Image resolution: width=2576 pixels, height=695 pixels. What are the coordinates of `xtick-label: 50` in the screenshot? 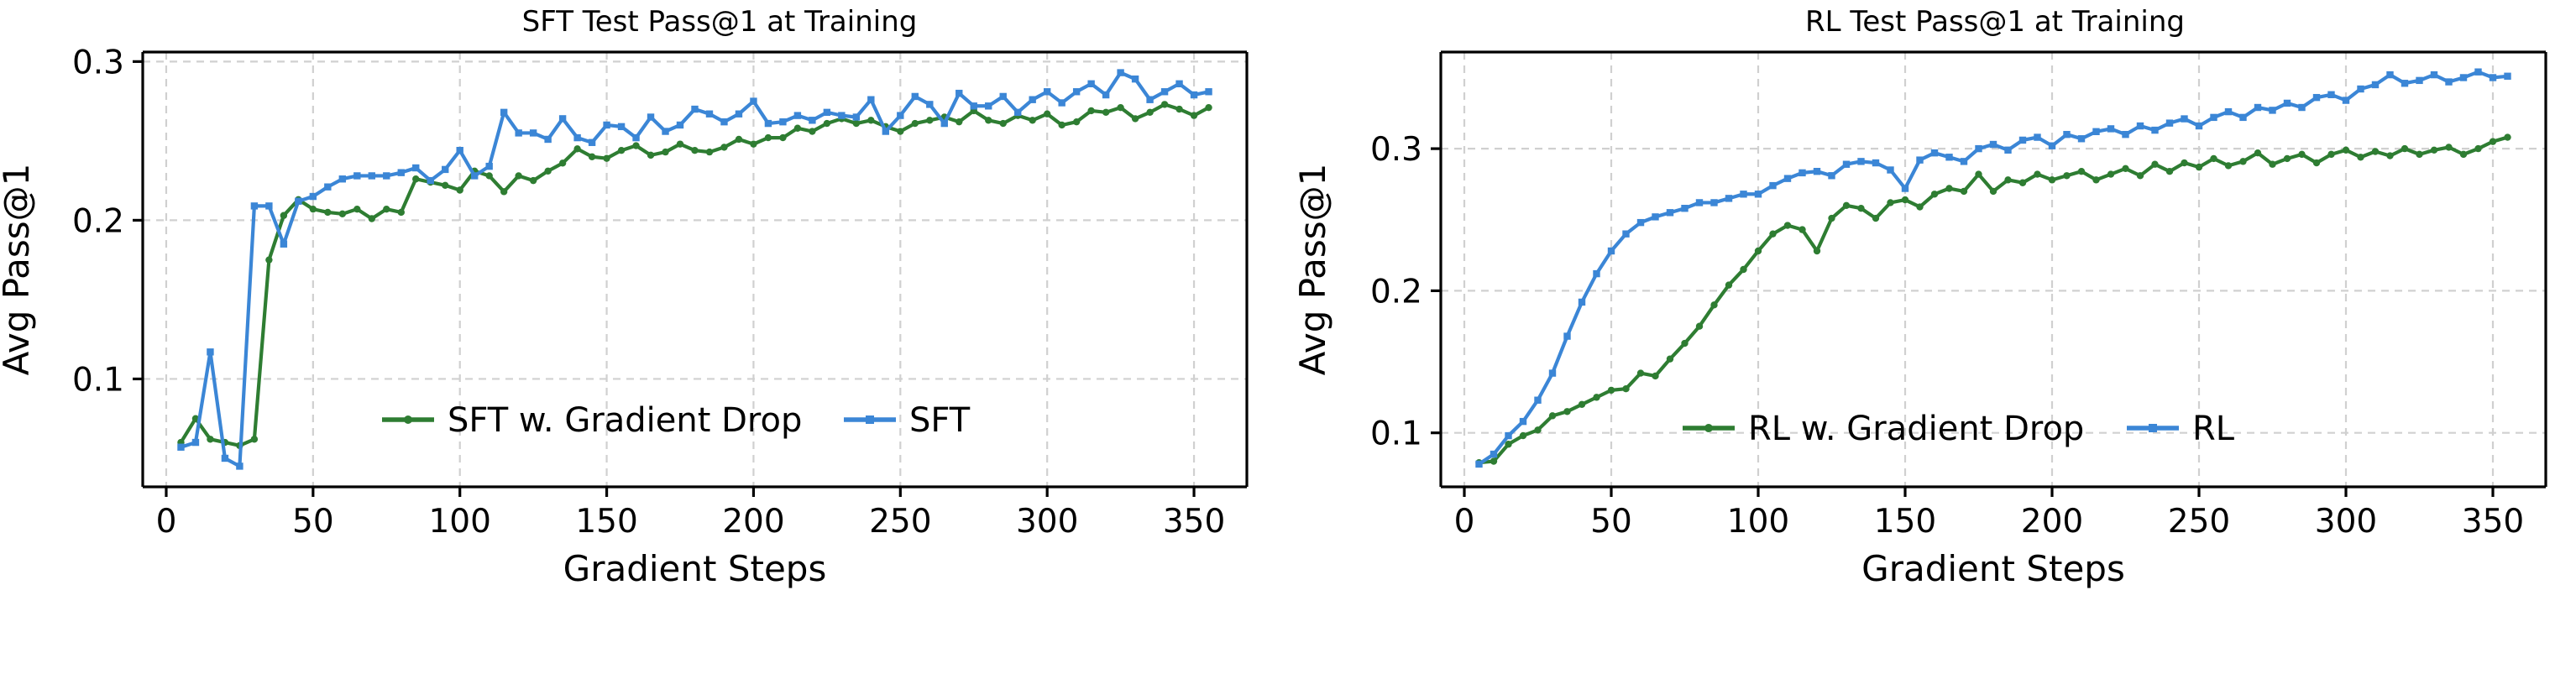 It's located at (313, 522).